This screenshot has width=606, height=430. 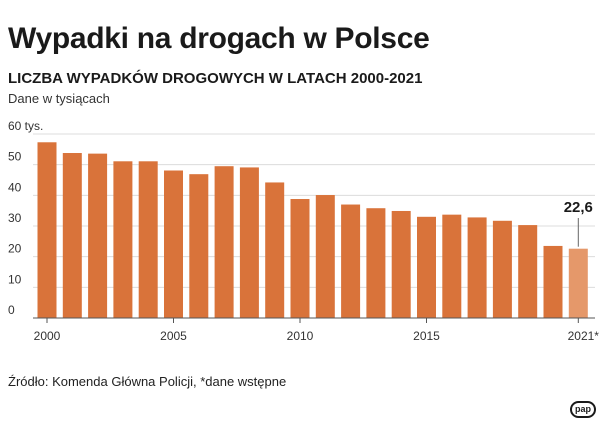 What do you see at coordinates (47, 336) in the screenshot?
I see `x-tick-label: 2000` at bounding box center [47, 336].